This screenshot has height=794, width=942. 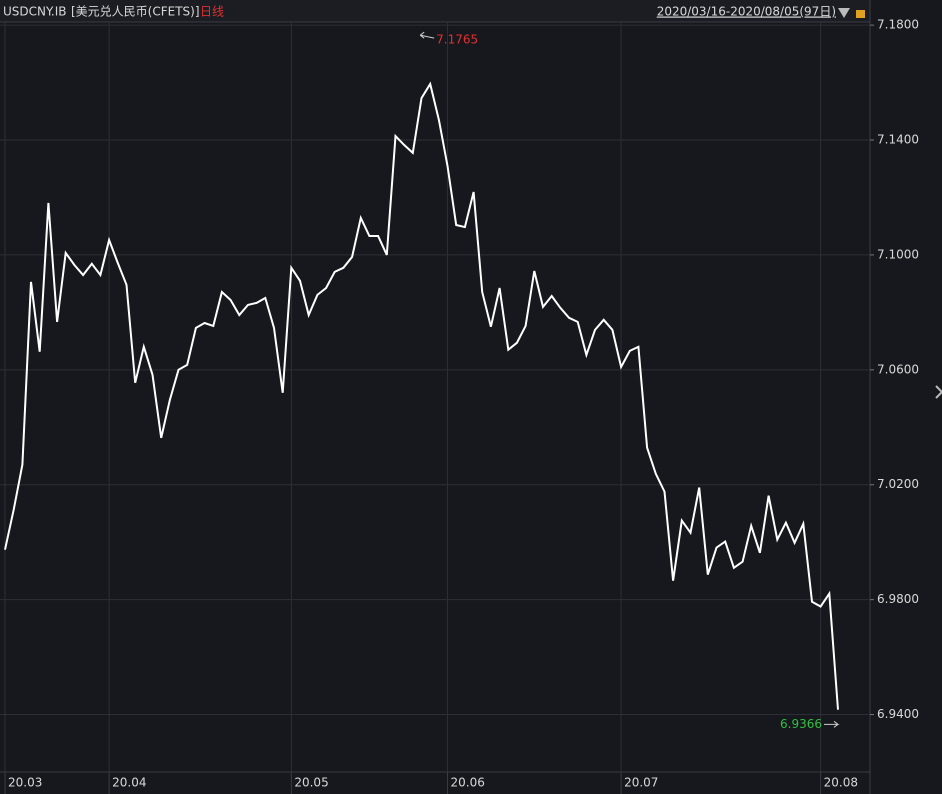 I want to click on symbol: USDCNY.IB, so click(x=34, y=12).